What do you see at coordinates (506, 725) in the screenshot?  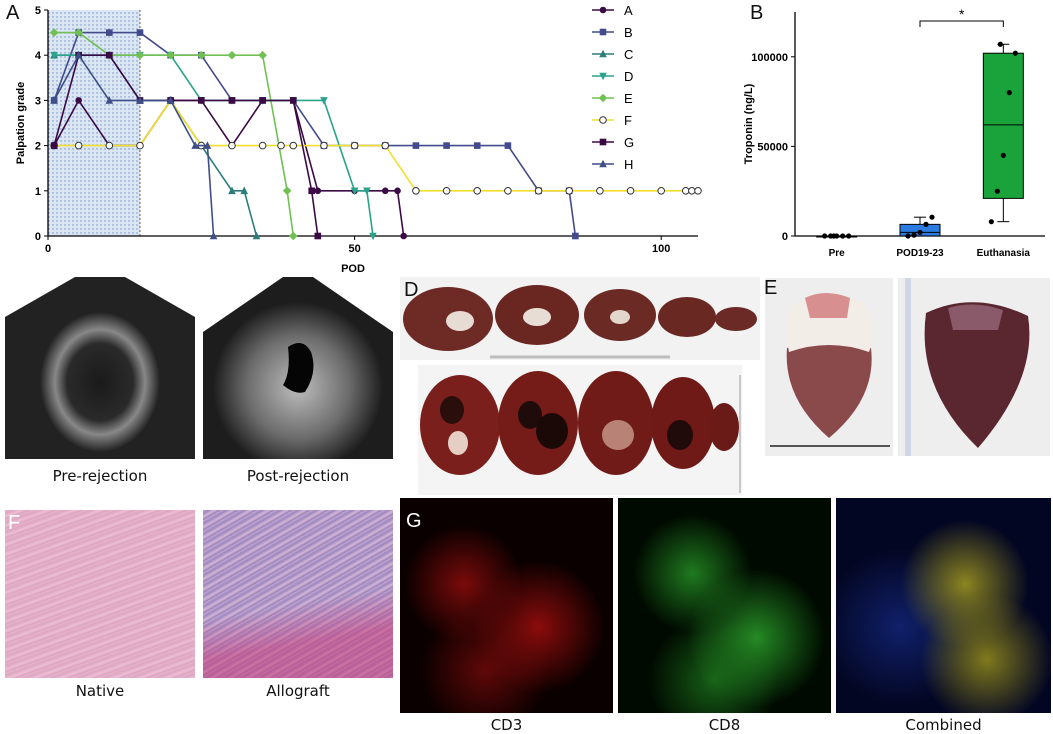 I see `caption-cd3: CD3` at bounding box center [506, 725].